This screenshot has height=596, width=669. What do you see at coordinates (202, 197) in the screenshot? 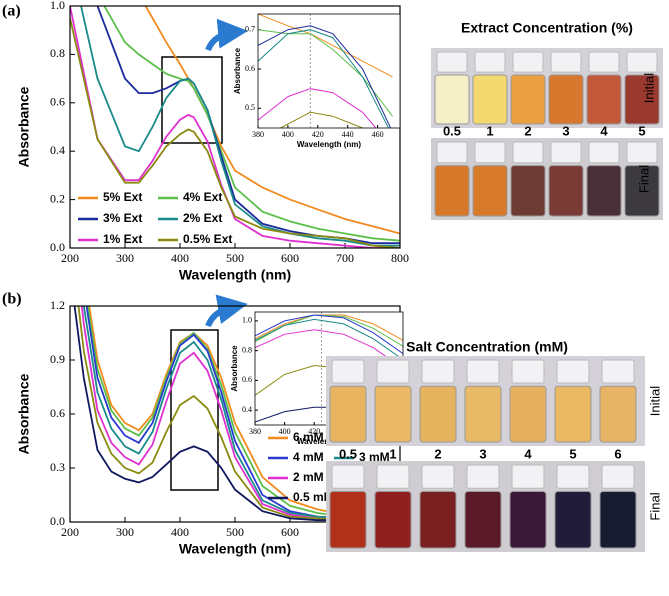
I see `legend-label: 4% Ext` at bounding box center [202, 197].